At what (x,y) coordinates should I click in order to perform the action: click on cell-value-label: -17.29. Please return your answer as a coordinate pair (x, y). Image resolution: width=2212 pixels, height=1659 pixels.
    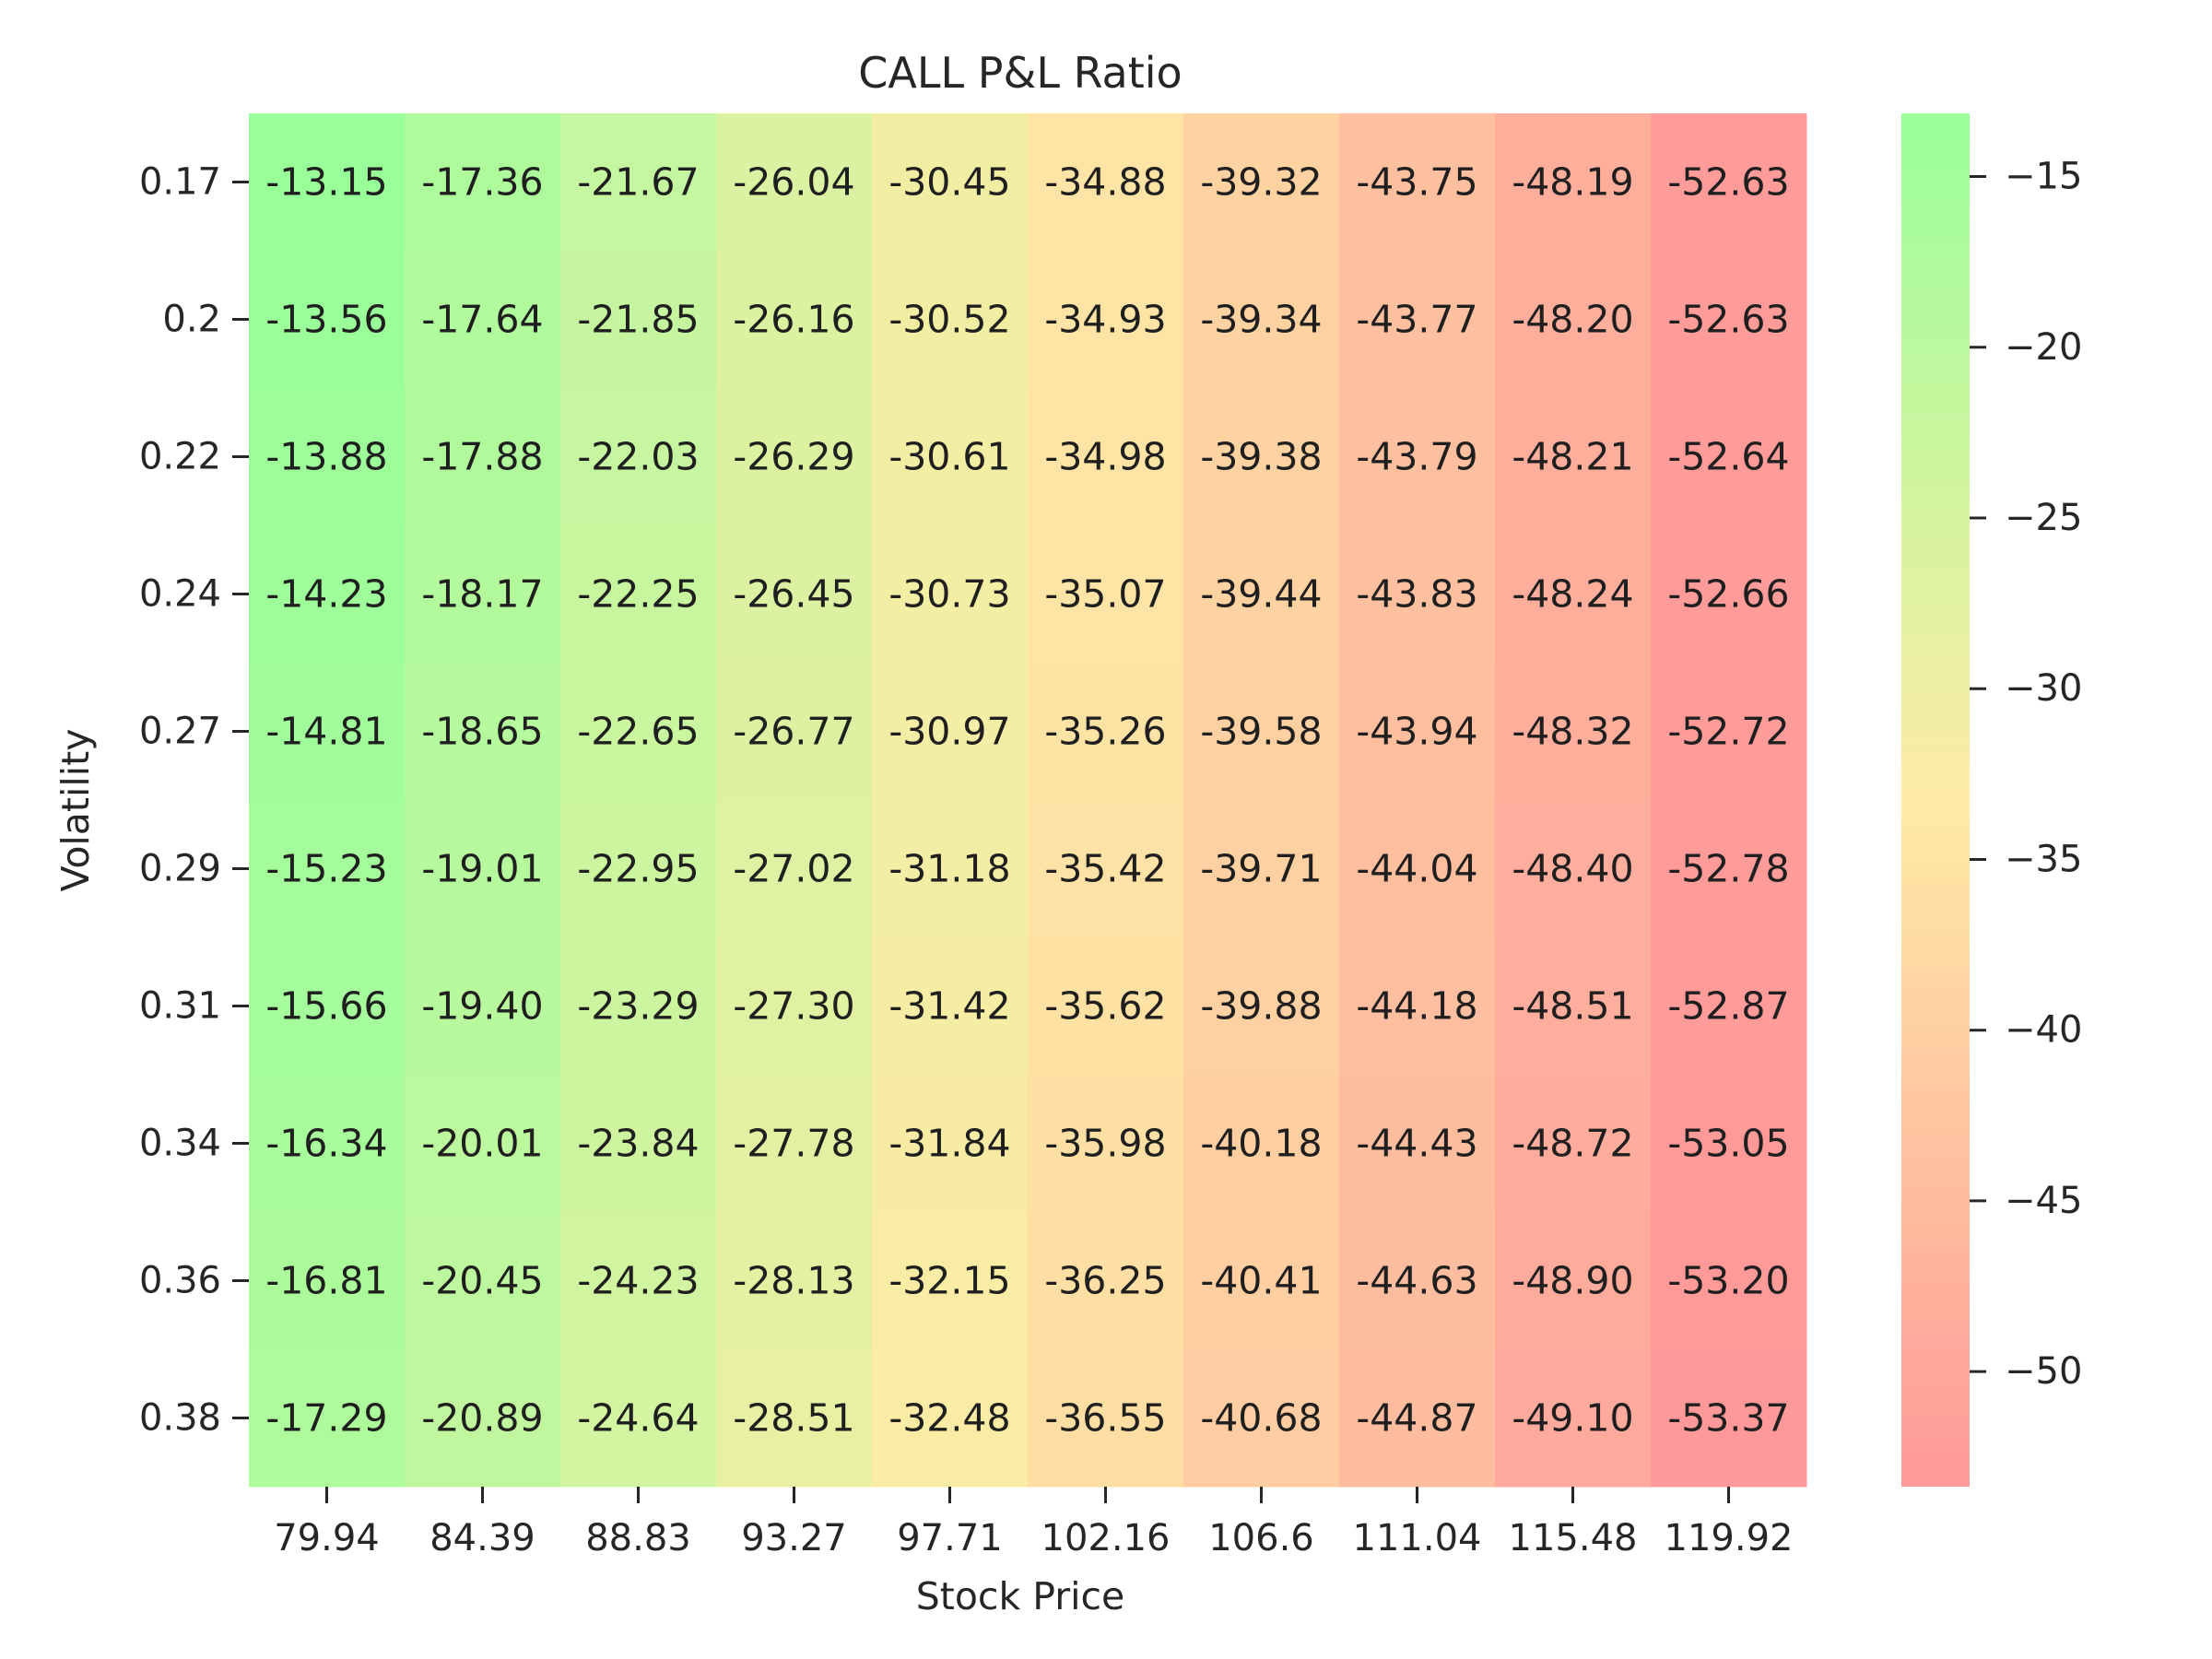
    Looking at the image, I should click on (326, 1418).